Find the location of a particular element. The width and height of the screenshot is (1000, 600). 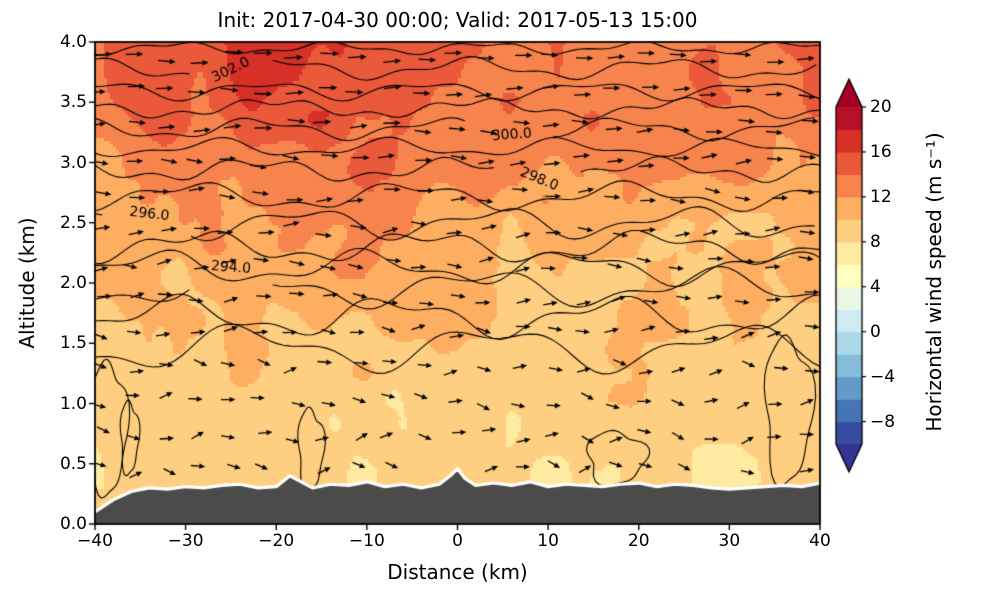

x-axis-label: Distance (km) is located at coordinates (457, 572).